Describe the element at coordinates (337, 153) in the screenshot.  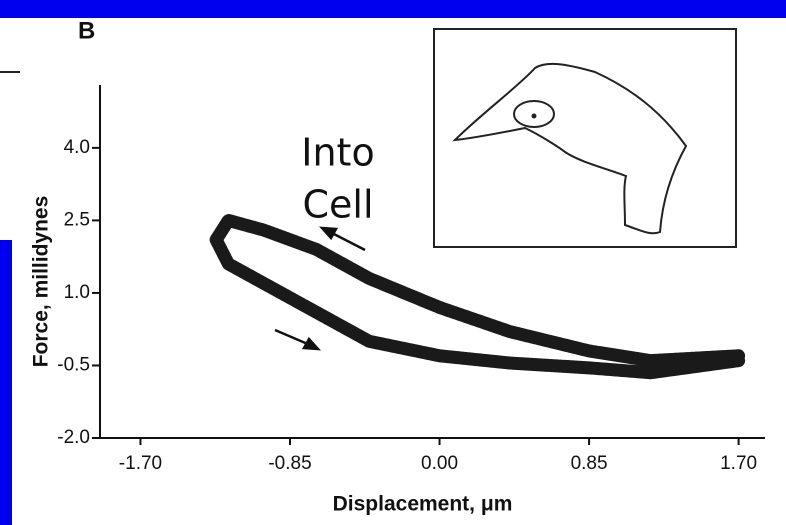
I see `annotation: Into` at that location.